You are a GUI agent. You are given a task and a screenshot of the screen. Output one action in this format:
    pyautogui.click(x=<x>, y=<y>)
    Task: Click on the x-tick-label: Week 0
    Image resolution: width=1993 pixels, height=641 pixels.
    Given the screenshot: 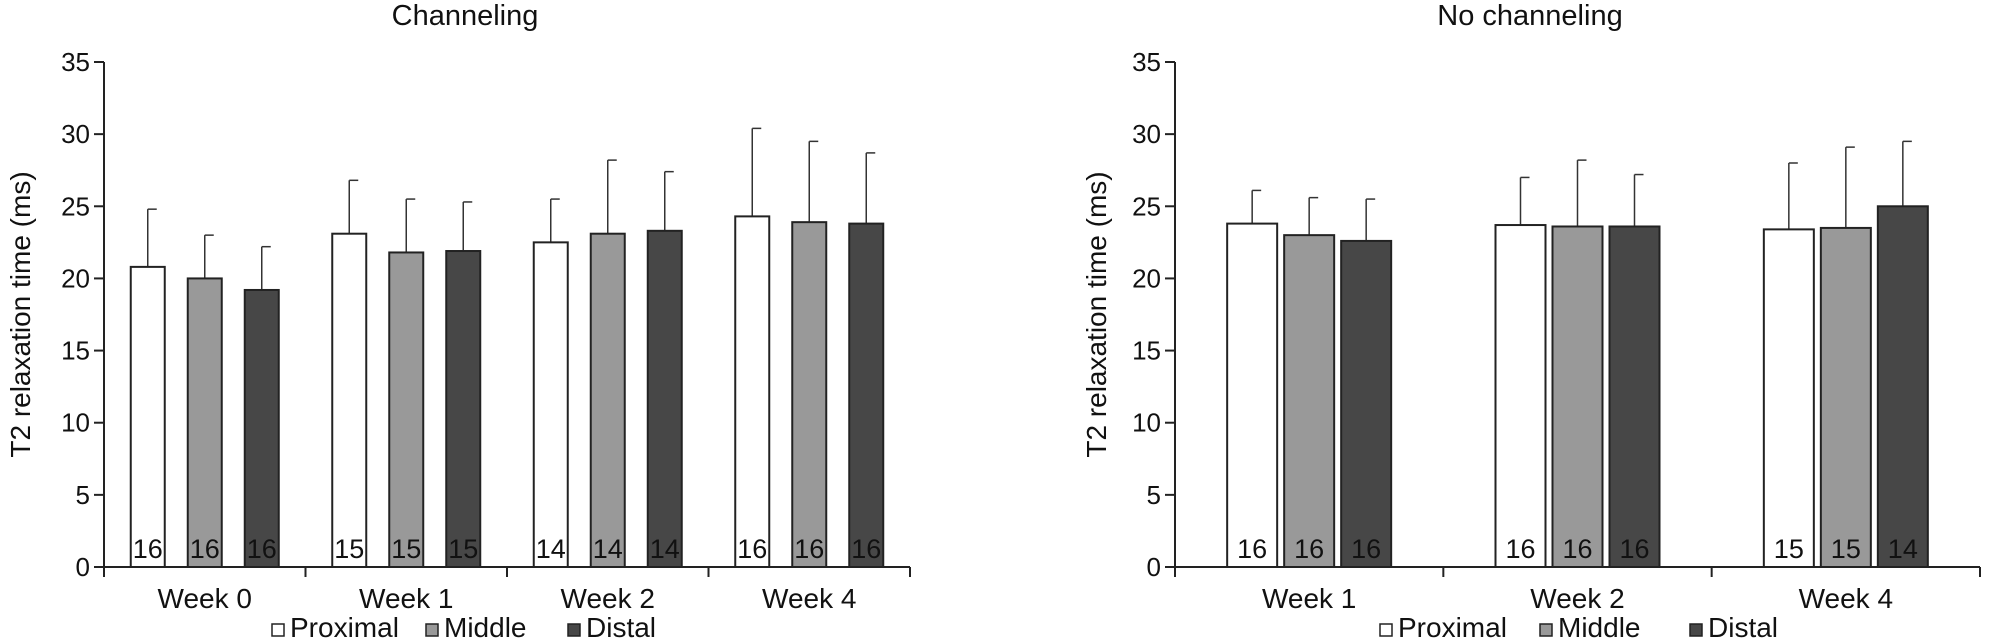 What is the action you would take?
    pyautogui.click(x=205, y=598)
    